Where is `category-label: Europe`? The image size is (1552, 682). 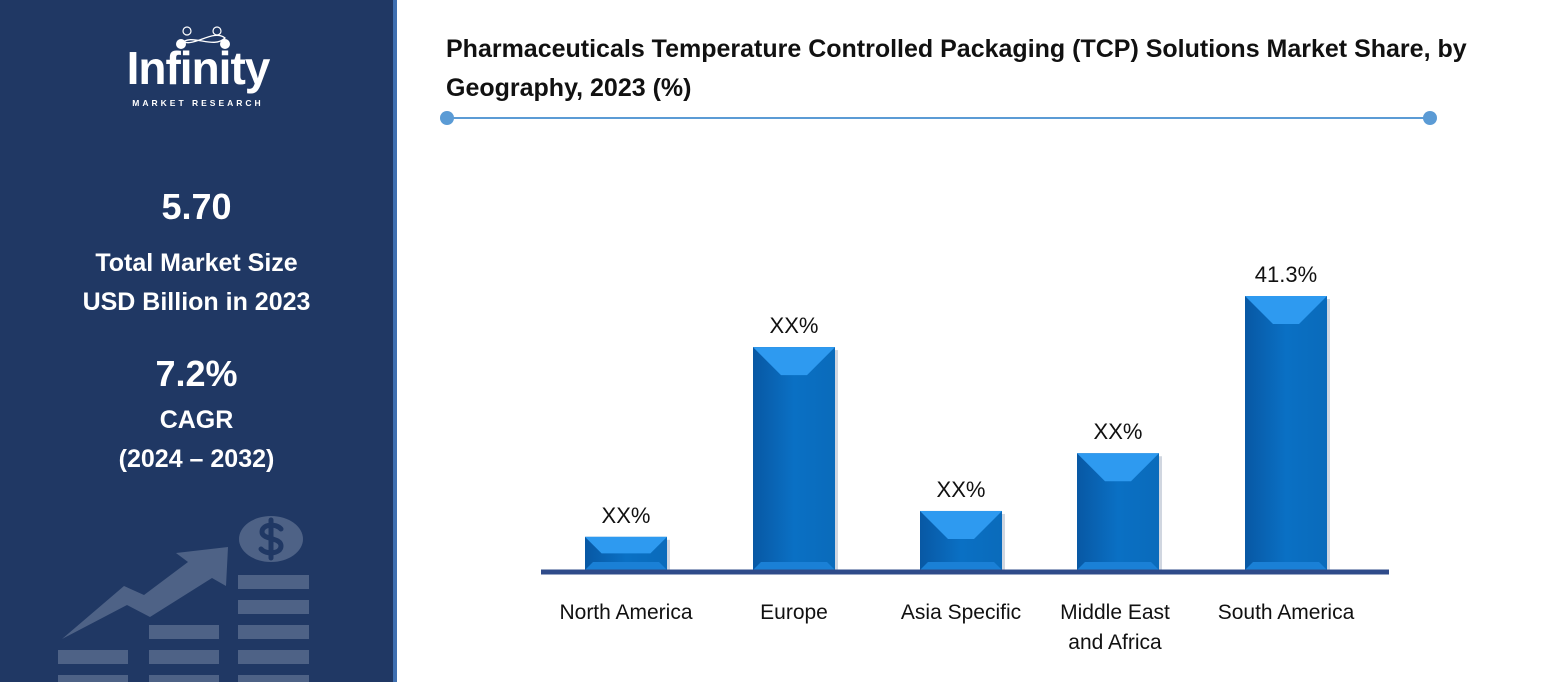 category-label: Europe is located at coordinates (794, 612).